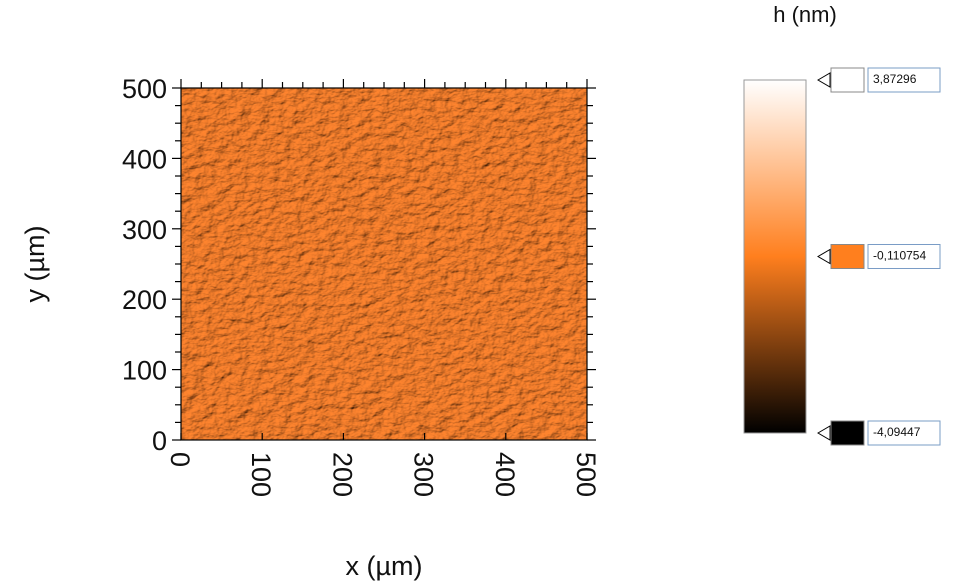  I want to click on y-tick-label: 500, so click(144, 89).